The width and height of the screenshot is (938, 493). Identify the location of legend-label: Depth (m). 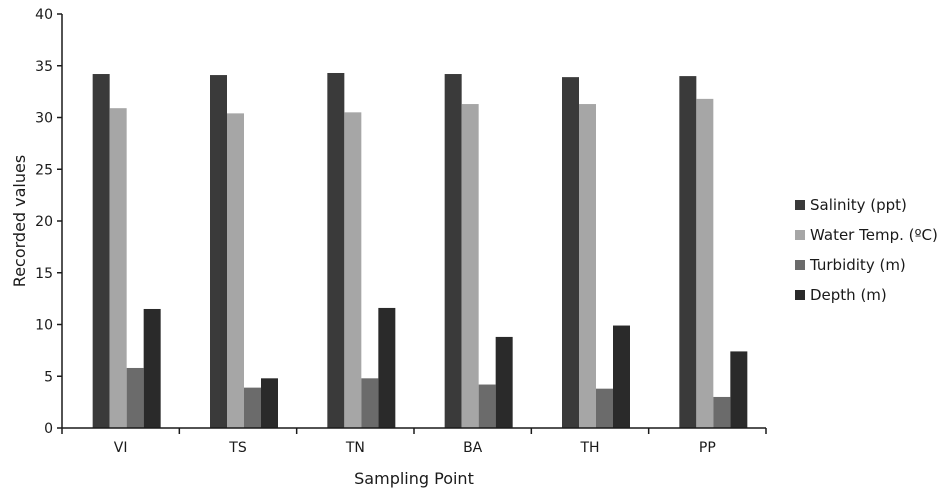
(848, 295).